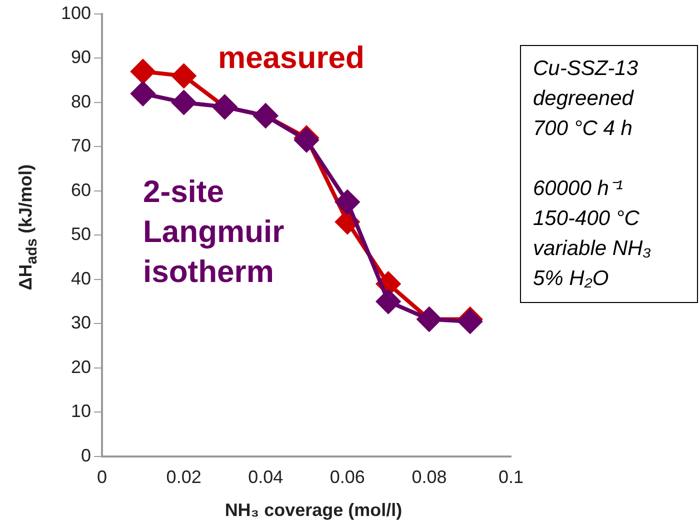 The width and height of the screenshot is (700, 530). Describe the element at coordinates (86, 455) in the screenshot. I see `y-tick-label: 0` at that location.